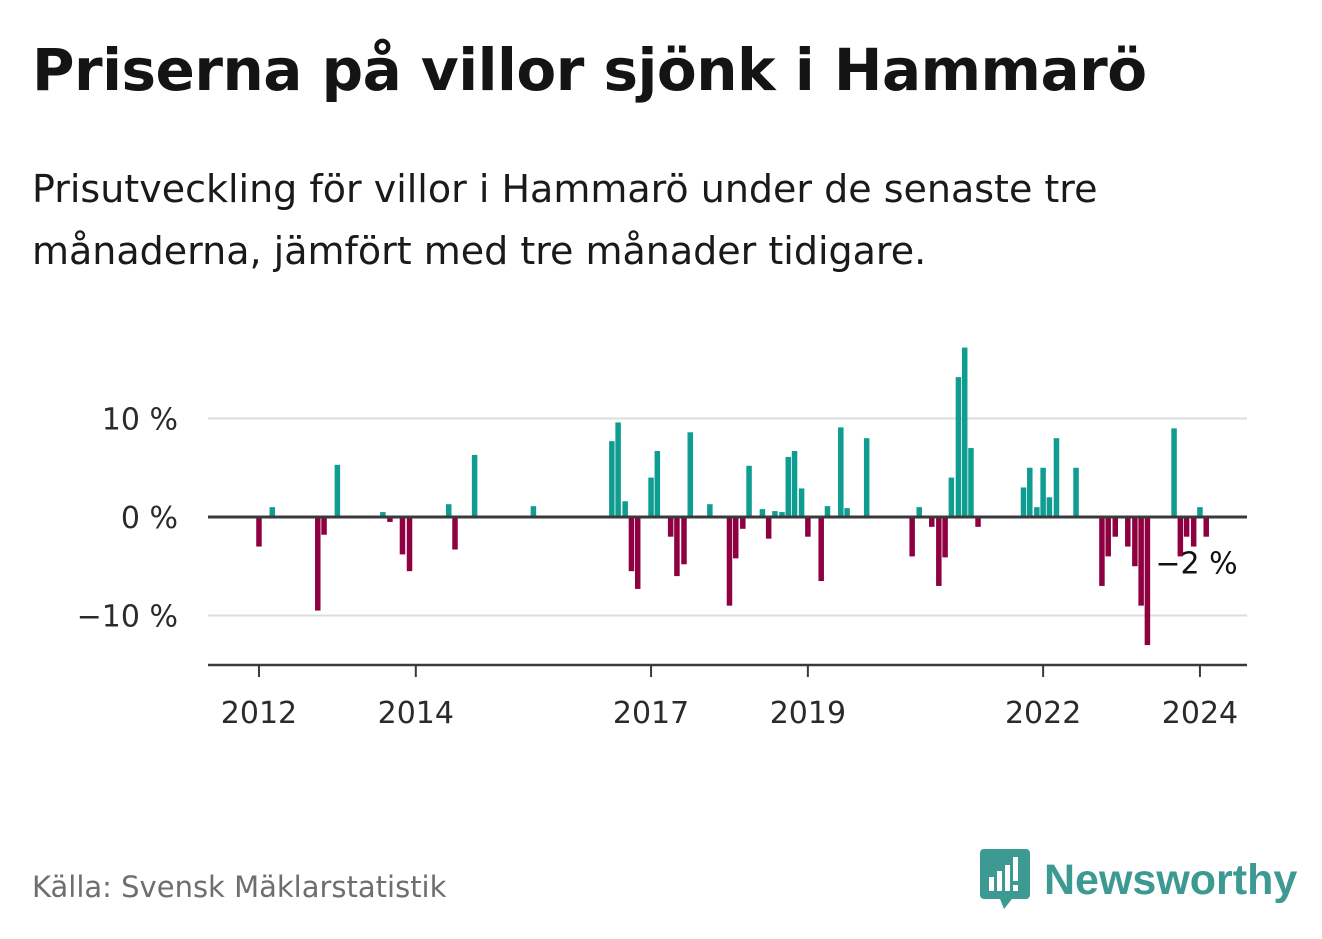  Describe the element at coordinates (1196, 564) in the screenshot. I see `latest-value-label: −2 %` at that location.